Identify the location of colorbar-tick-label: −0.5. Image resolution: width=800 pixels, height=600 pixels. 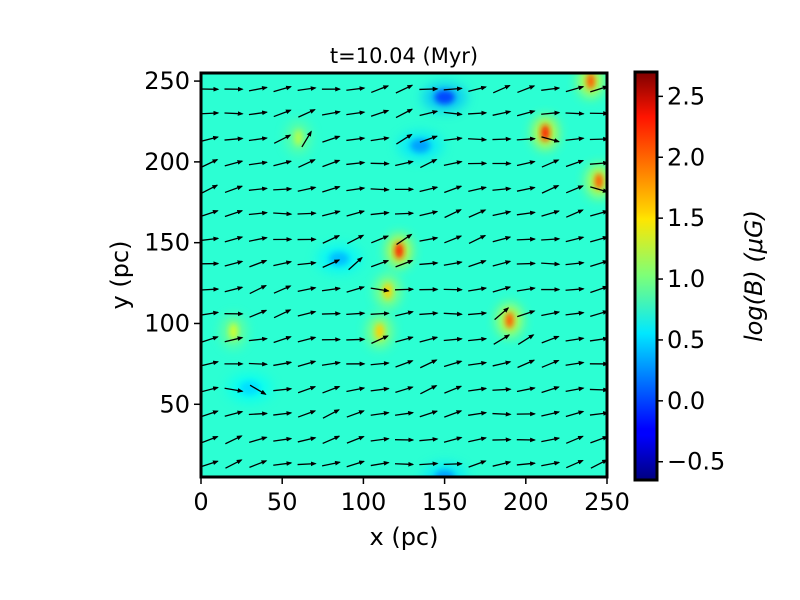
(696, 462).